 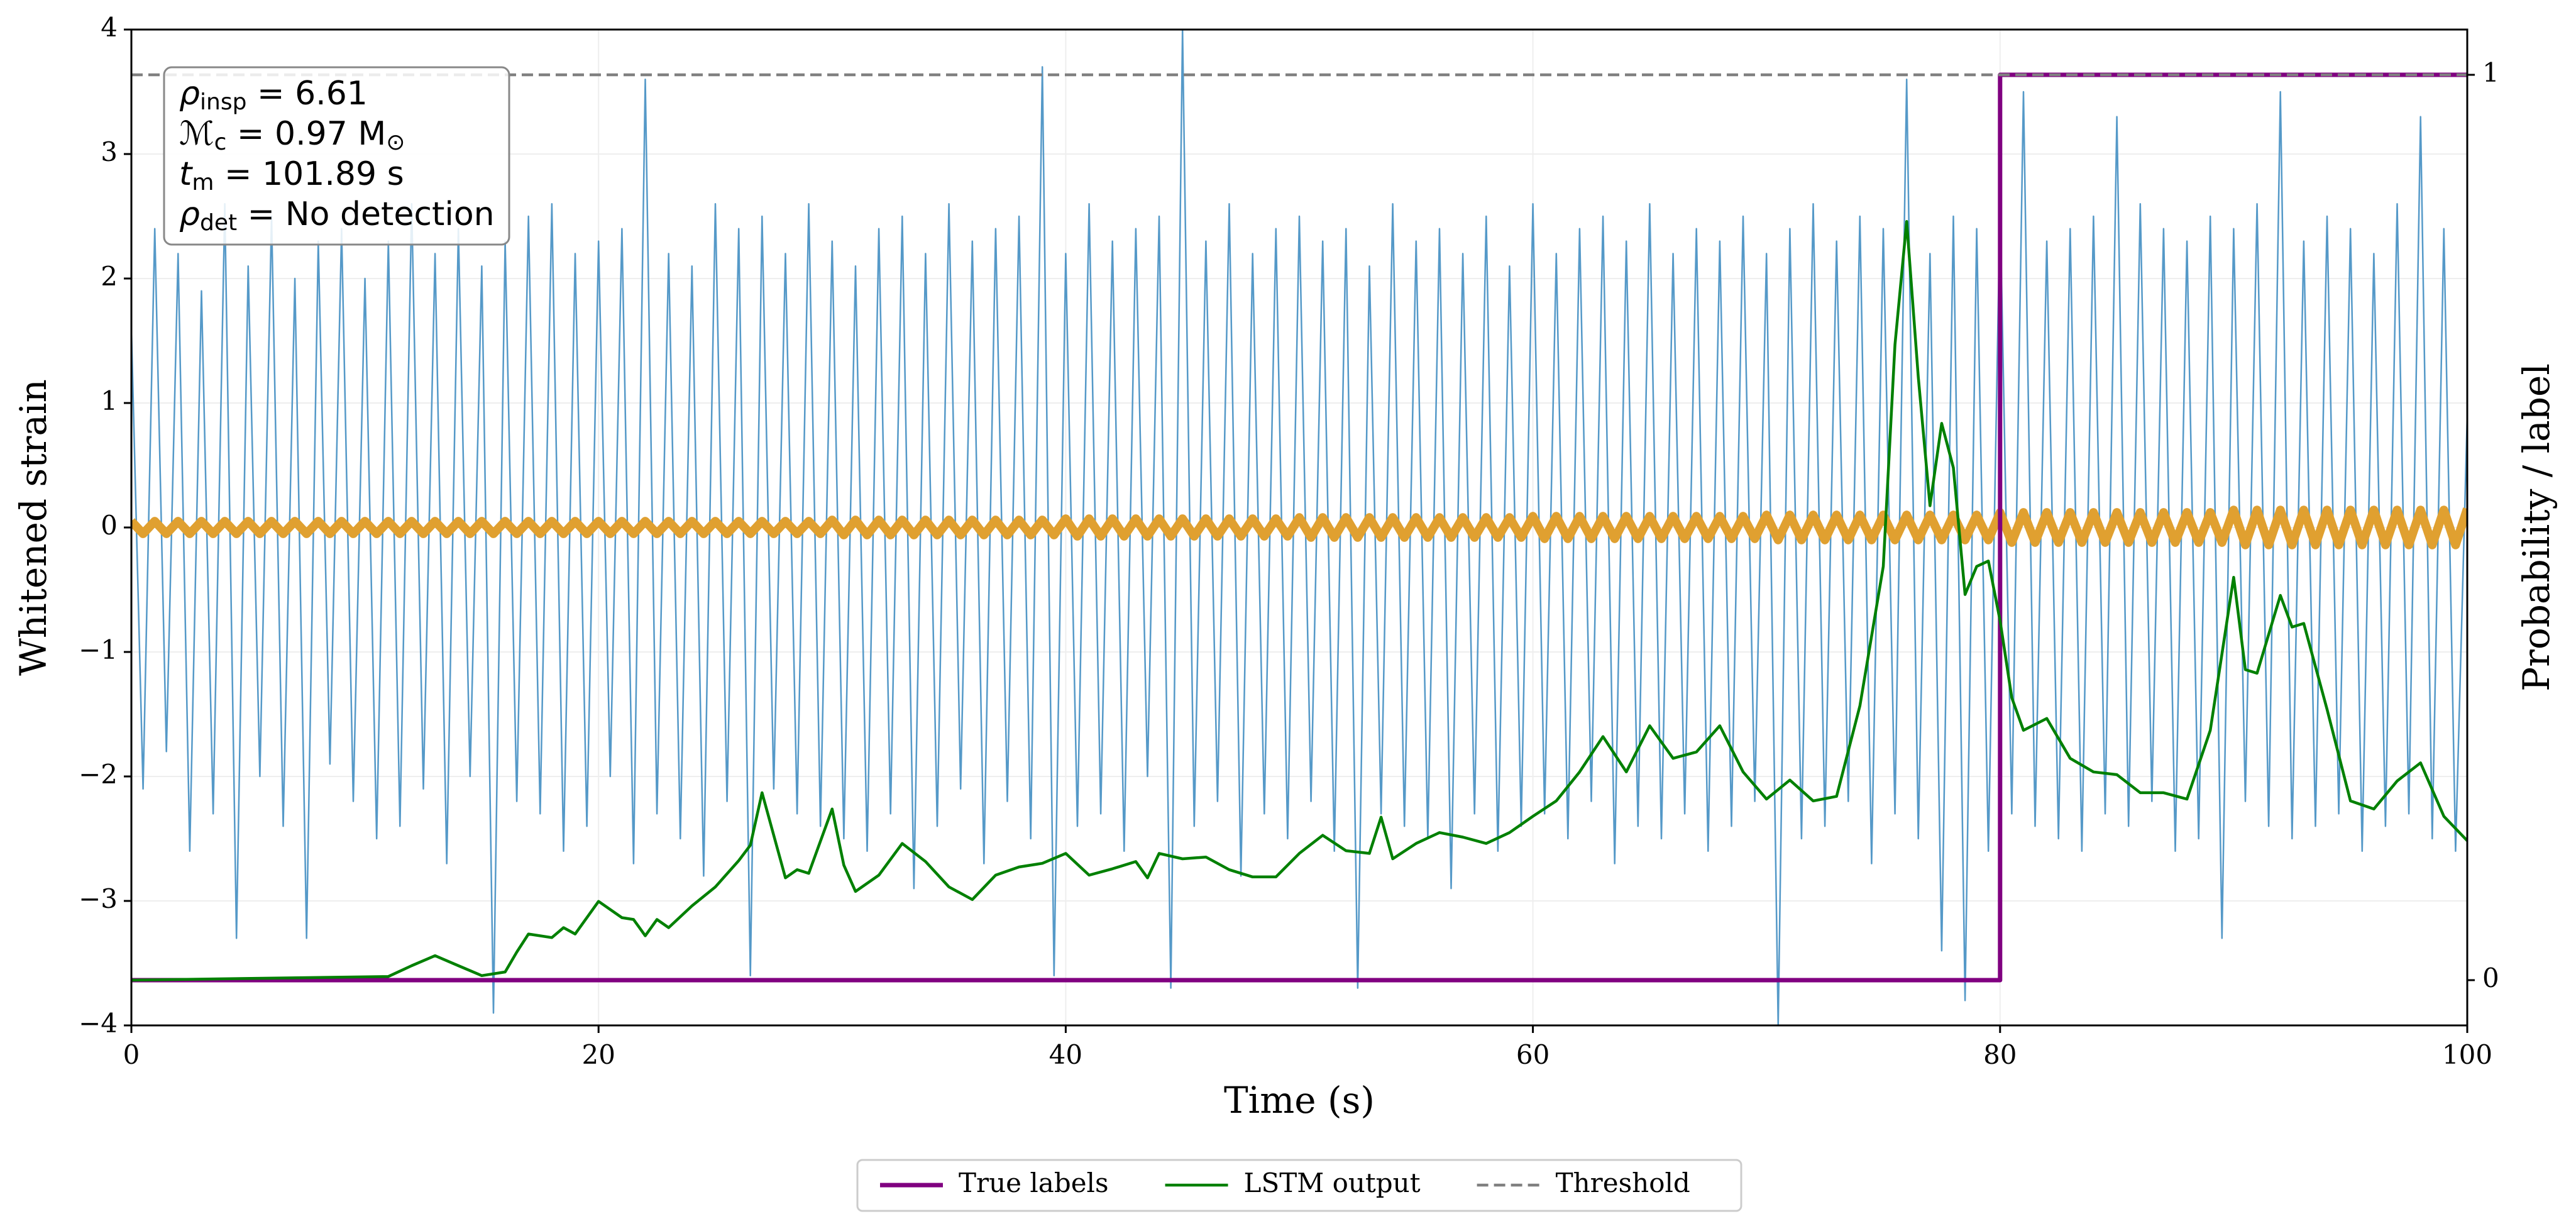 What do you see at coordinates (1034, 1183) in the screenshot?
I see `legend-label: True labels` at bounding box center [1034, 1183].